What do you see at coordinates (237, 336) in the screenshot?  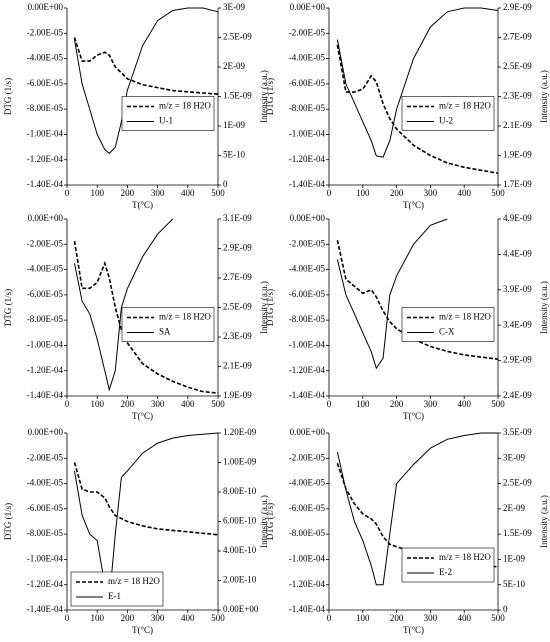 I see `y2-tick-label: 2.3E-09` at bounding box center [237, 336].